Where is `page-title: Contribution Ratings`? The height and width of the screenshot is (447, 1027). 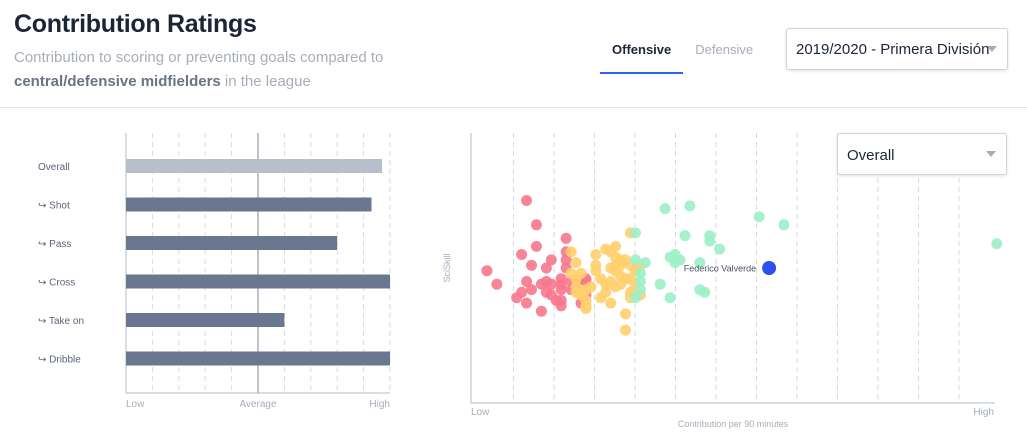 page-title: Contribution Ratings is located at coordinates (135, 24).